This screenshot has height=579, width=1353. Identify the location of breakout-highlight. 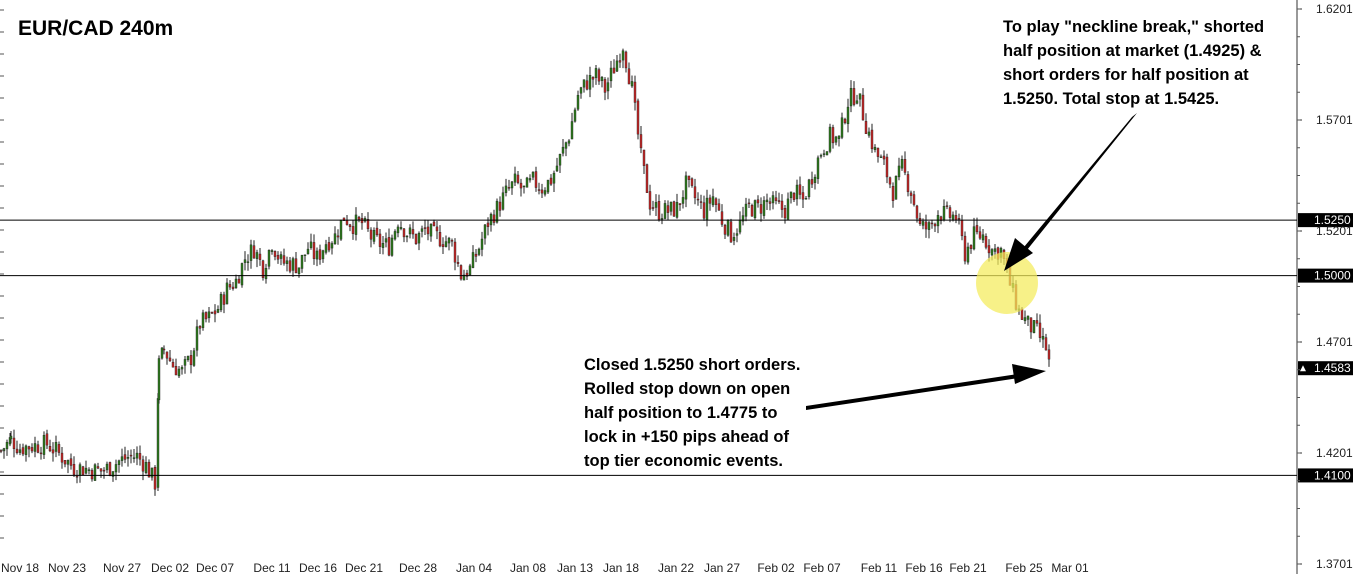
(1007, 283).